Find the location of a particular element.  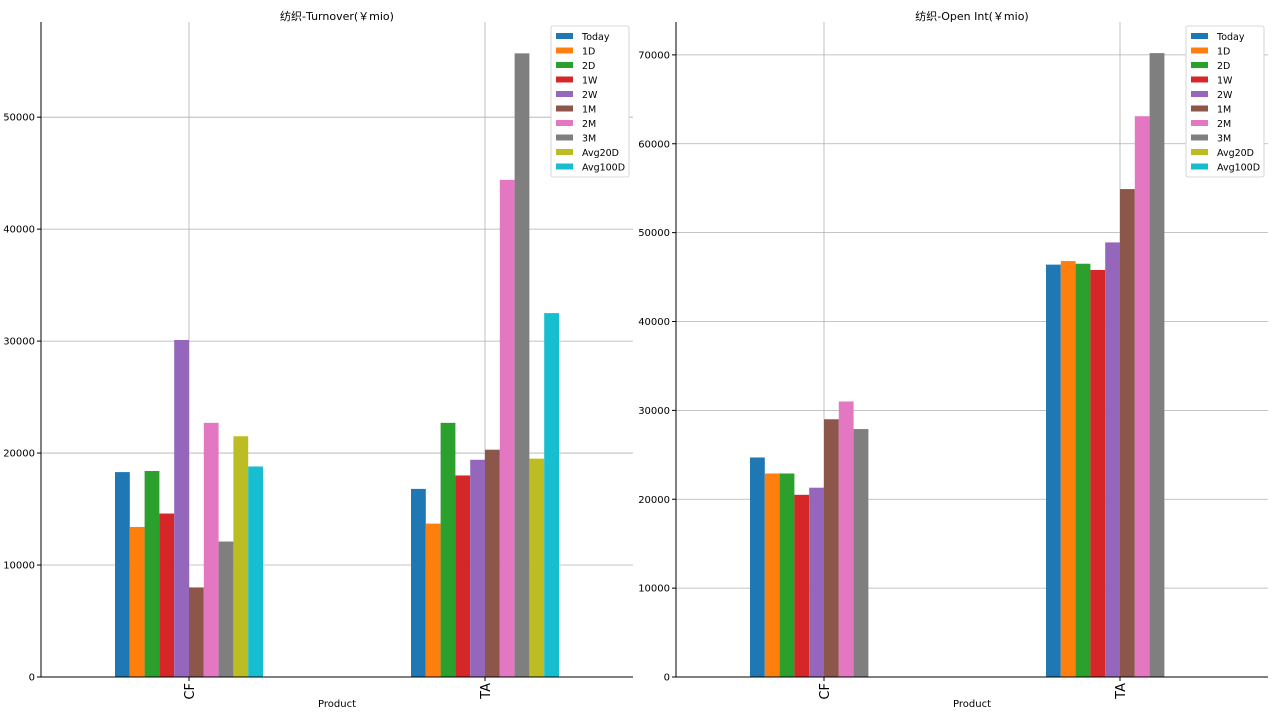

bar-avg100d-ta is located at coordinates (551, 495).